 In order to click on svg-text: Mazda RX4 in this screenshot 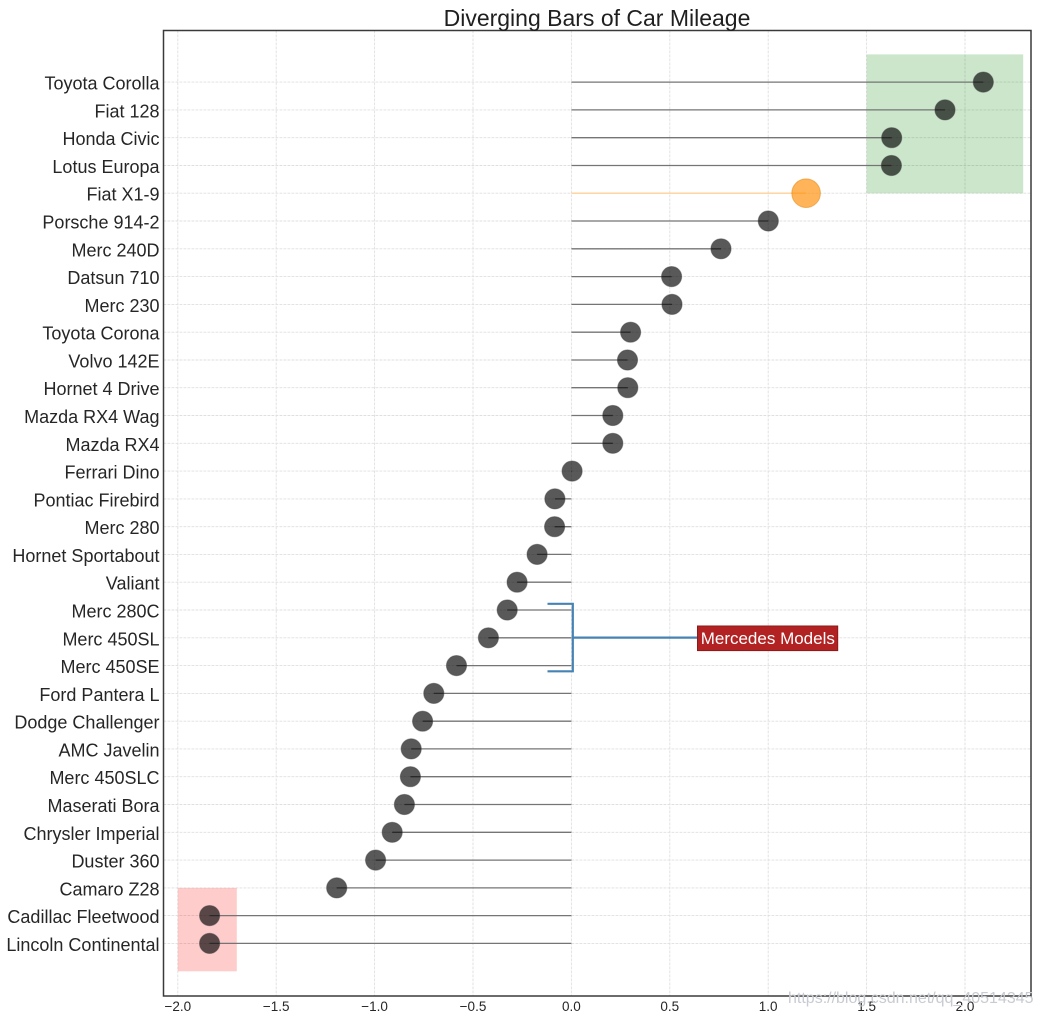, I will do `click(112, 445)`.